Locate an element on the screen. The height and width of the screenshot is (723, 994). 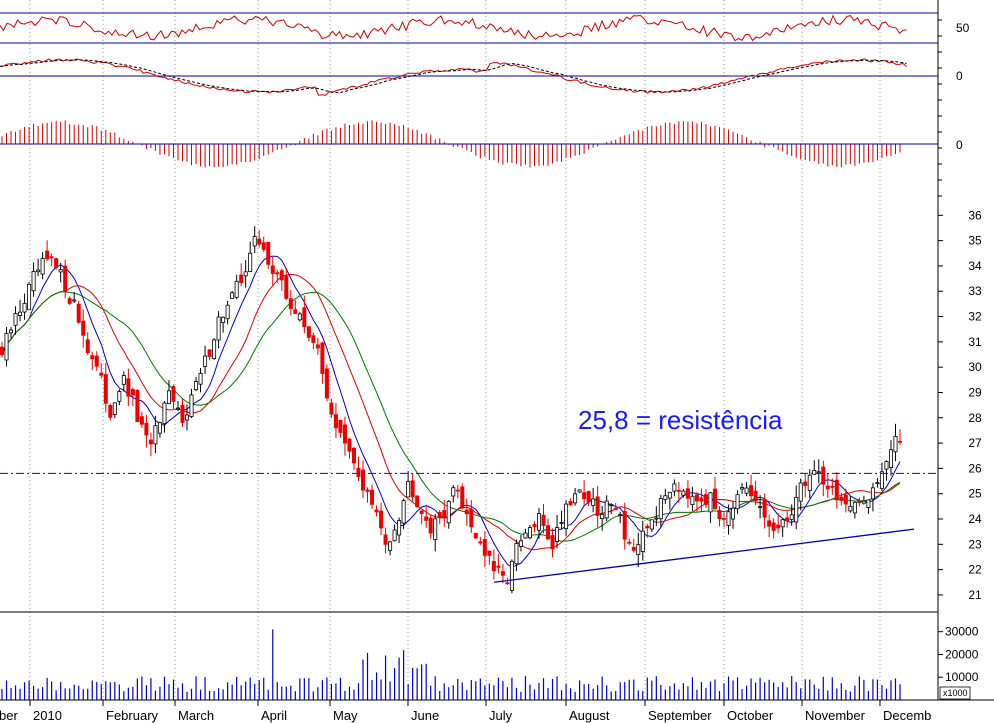
macd-signal-line is located at coordinates (453, 76).